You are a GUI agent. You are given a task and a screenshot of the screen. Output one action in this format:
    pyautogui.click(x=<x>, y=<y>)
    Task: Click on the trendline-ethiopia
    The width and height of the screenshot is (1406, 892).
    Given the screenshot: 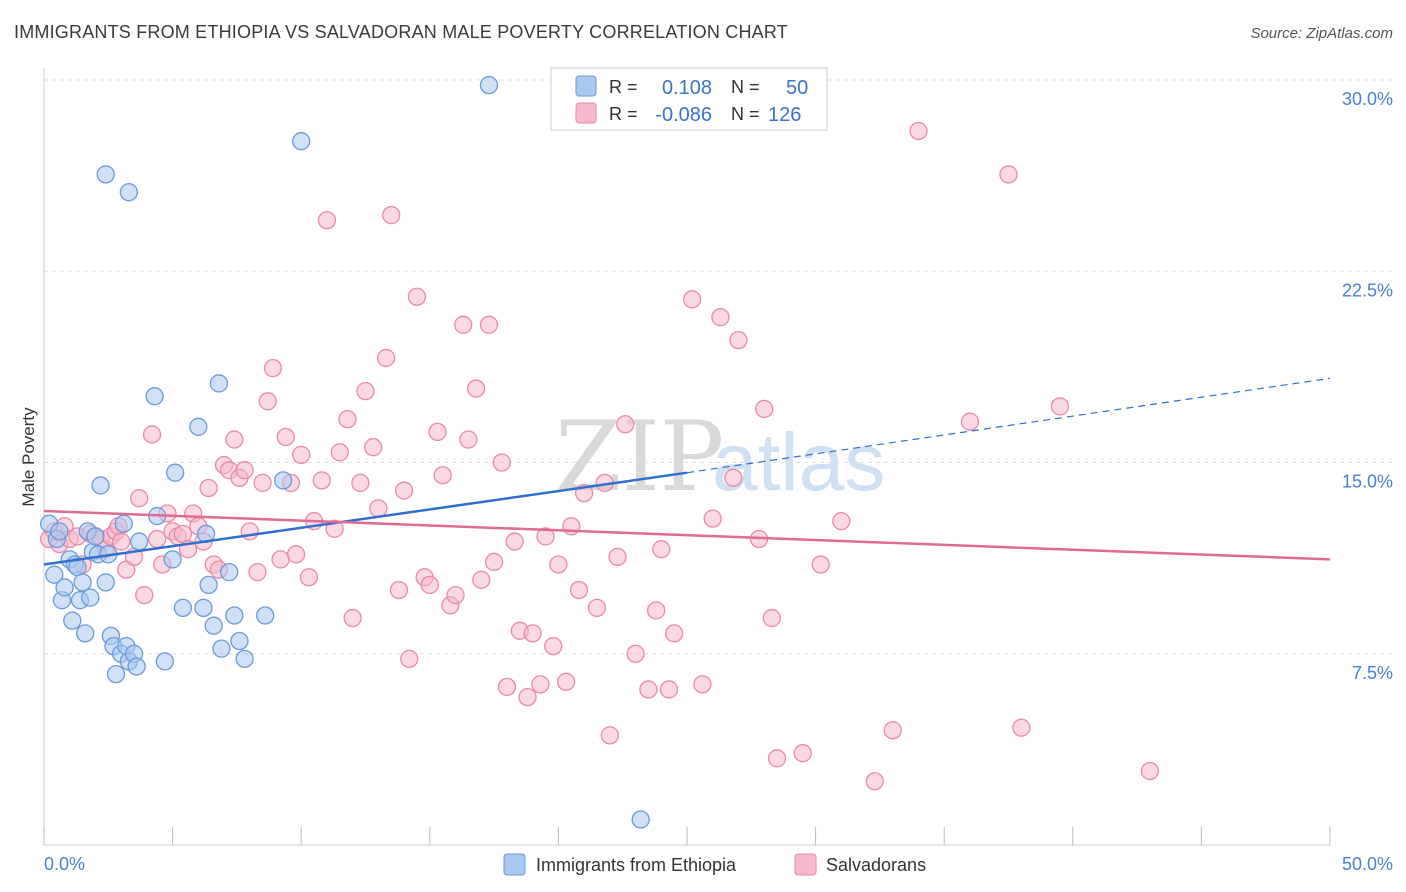 What is the action you would take?
    pyautogui.click(x=365, y=518)
    